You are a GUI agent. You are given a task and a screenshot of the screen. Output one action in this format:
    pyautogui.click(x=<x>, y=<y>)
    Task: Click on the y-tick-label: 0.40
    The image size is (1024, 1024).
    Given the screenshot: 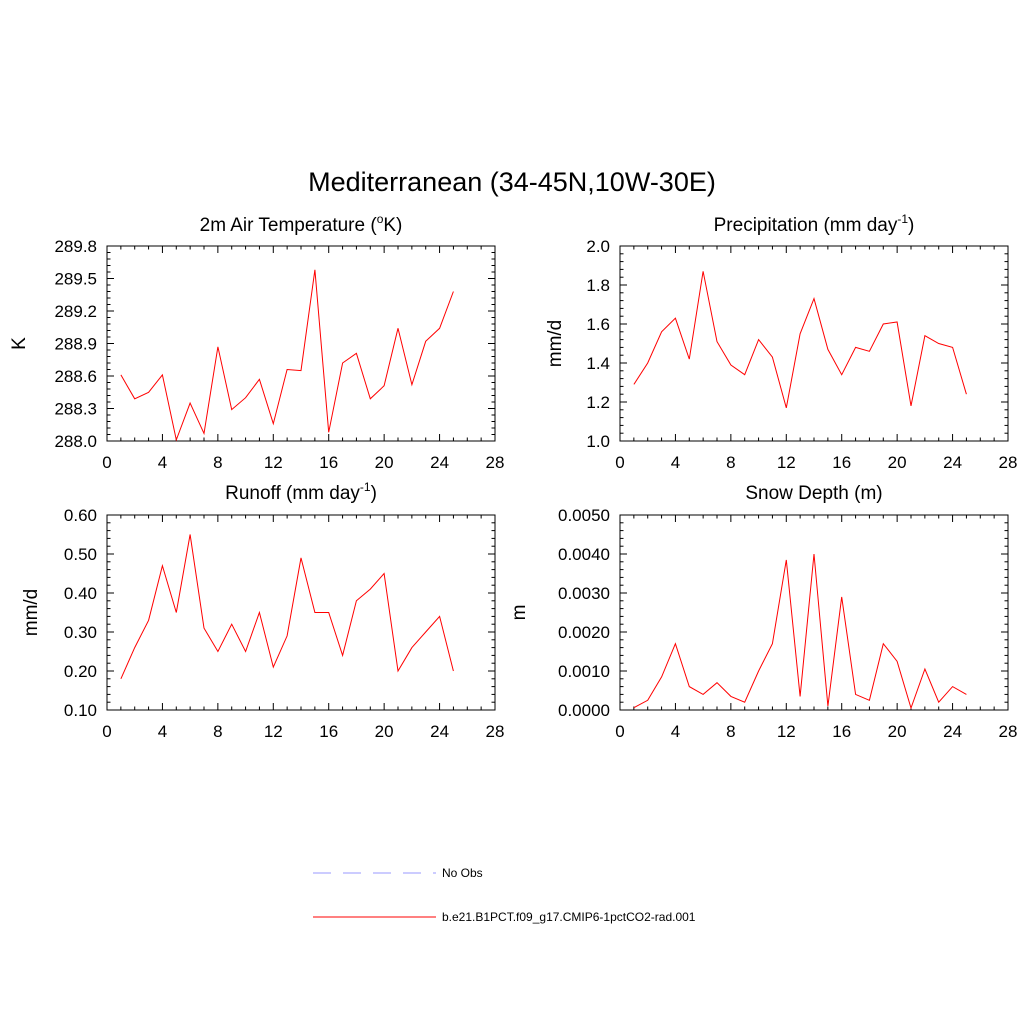 What is the action you would take?
    pyautogui.click(x=80, y=593)
    